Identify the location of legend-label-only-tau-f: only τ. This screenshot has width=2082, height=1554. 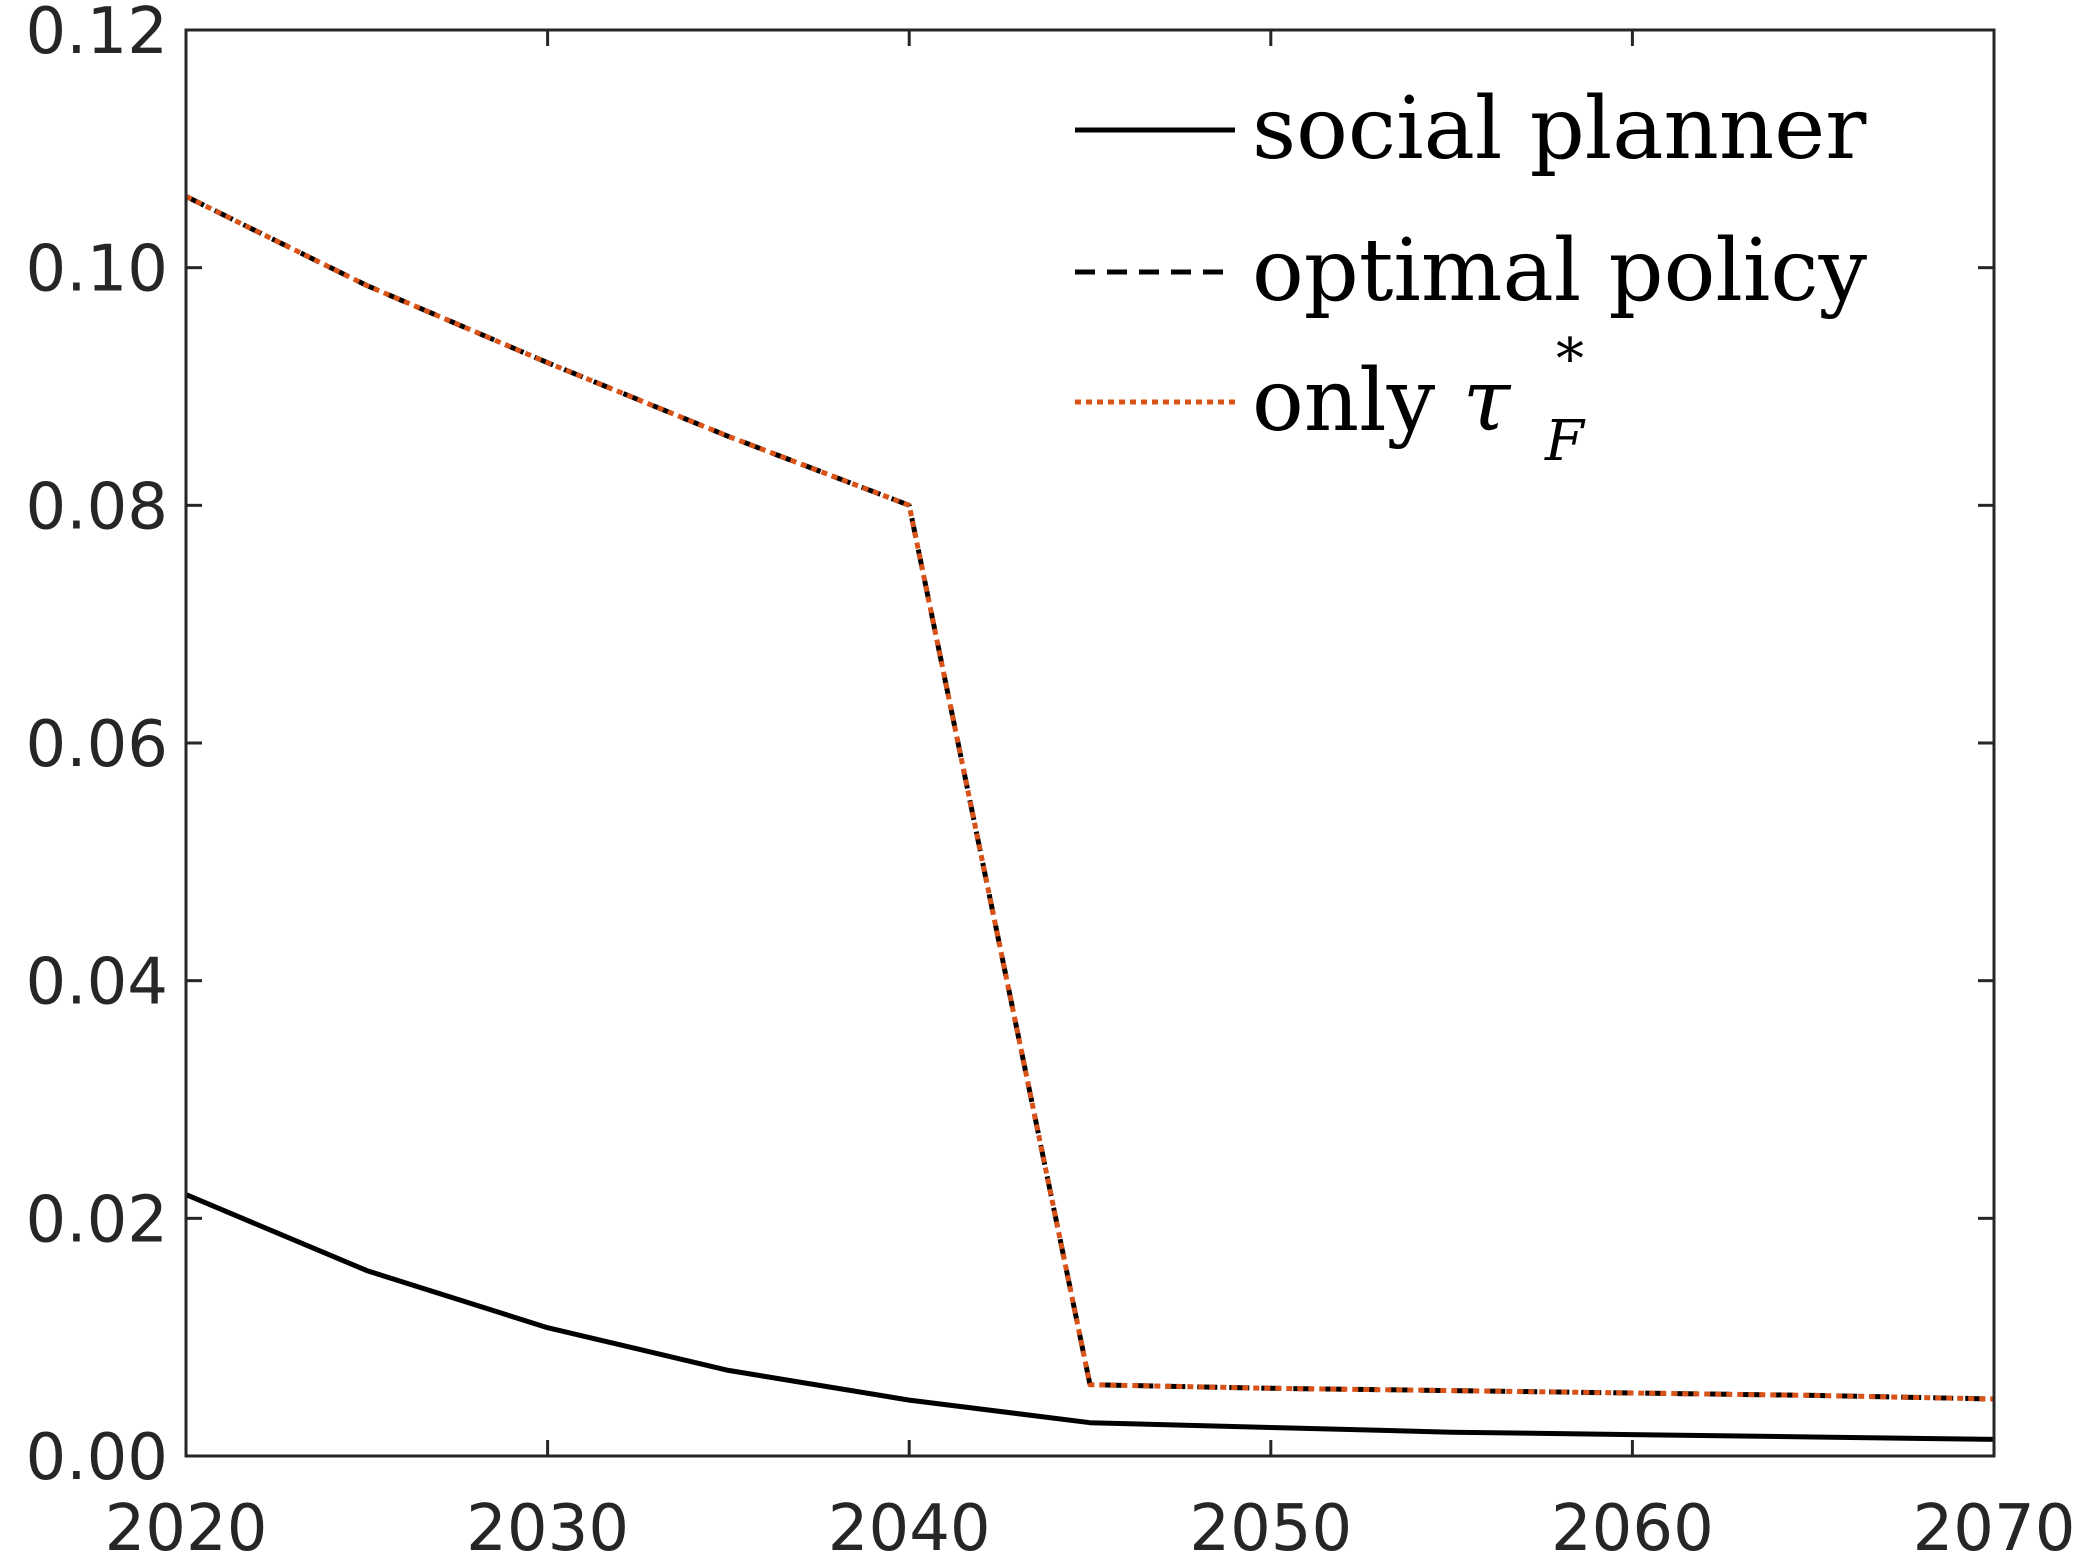
(1382, 401).